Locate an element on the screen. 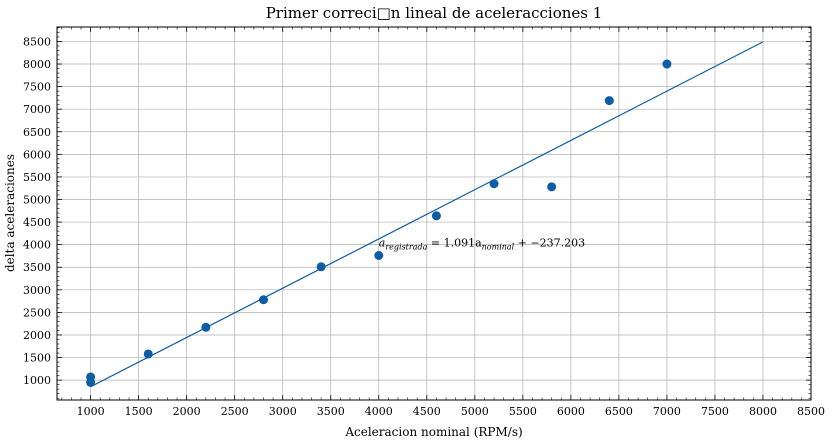  y-tick-label: 8000 is located at coordinates (37, 64).